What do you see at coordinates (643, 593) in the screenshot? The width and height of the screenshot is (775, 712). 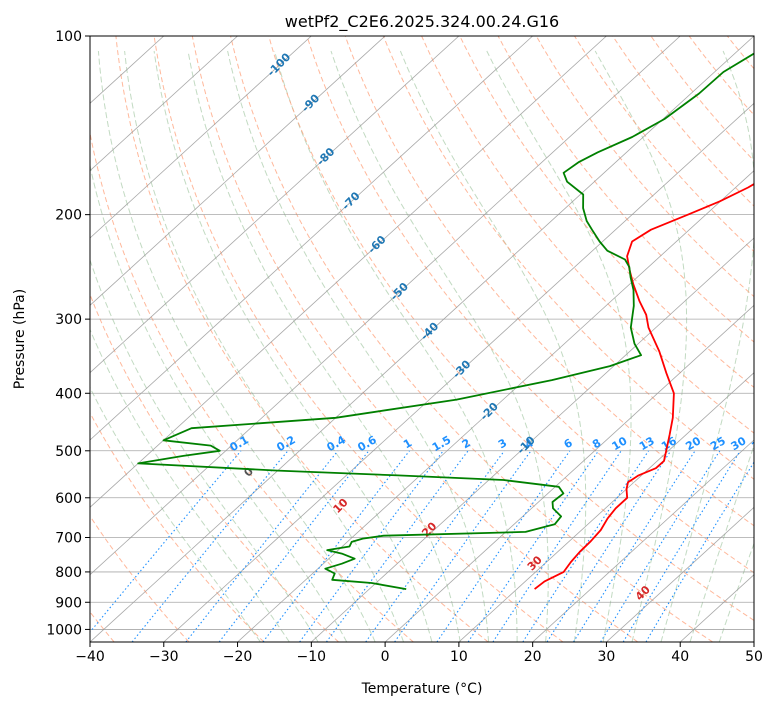 I see `dry-adiabat-label: 40` at bounding box center [643, 593].